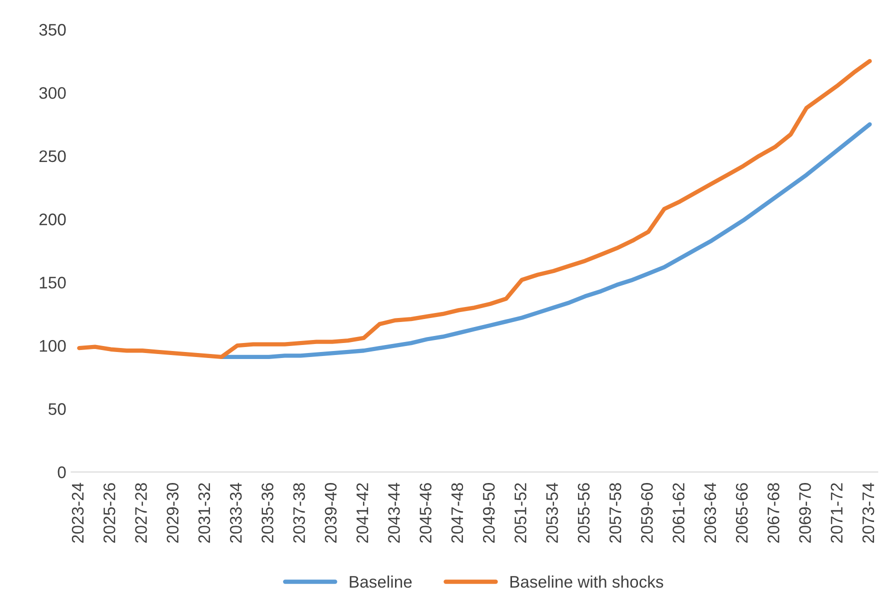 The width and height of the screenshot is (891, 590). Describe the element at coordinates (78, 512) in the screenshot. I see `x-tick-label: 2023-24` at that location.